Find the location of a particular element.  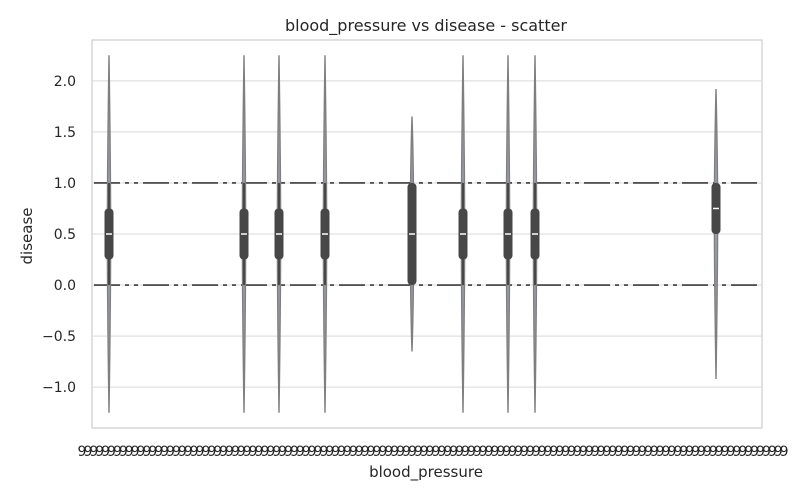

y-tick-label: −0.5 is located at coordinates (59, 337).